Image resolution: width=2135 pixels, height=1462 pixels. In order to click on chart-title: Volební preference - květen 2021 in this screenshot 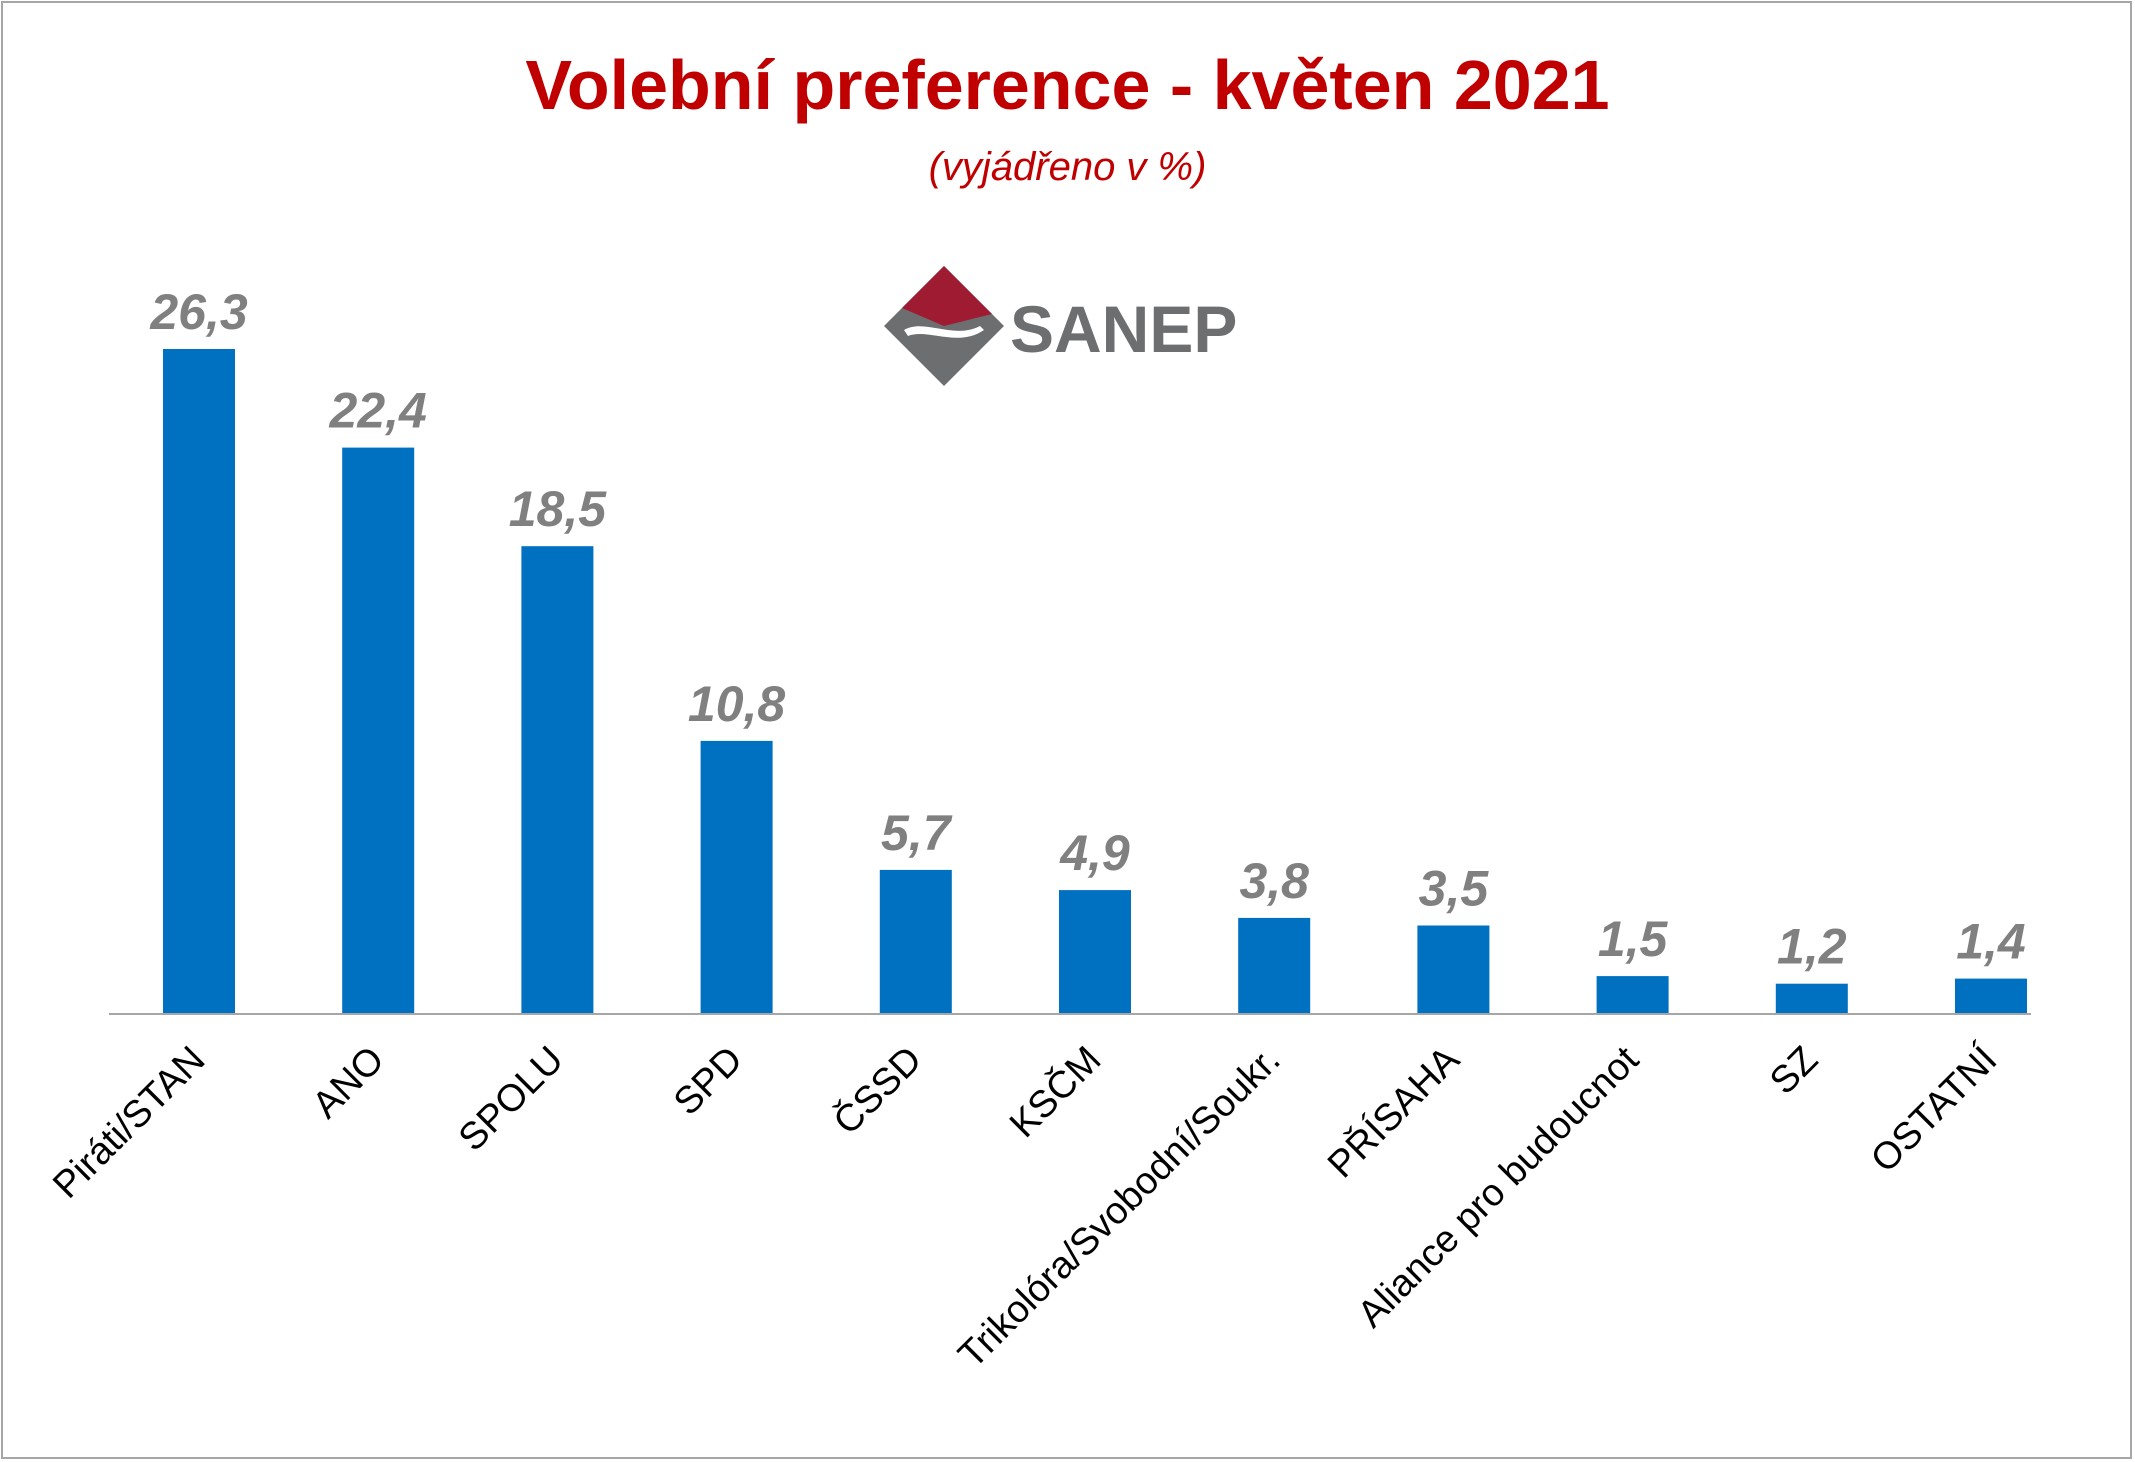, I will do `click(1067, 85)`.